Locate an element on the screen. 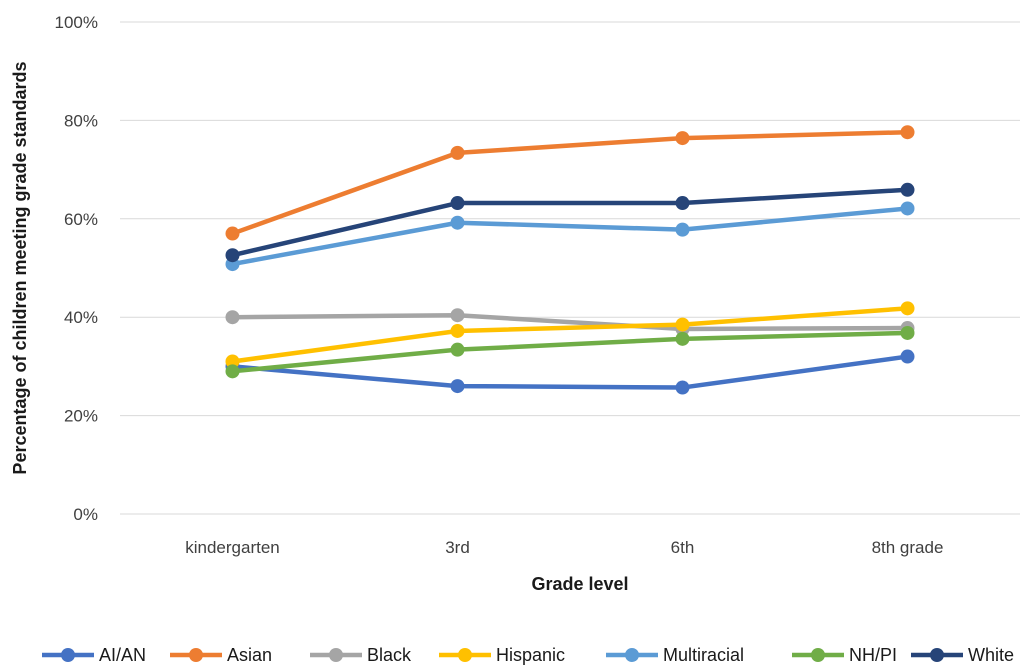  x-axis-ticks: kindergarten 3rd 6th 8th grade is located at coordinates (564, 547).